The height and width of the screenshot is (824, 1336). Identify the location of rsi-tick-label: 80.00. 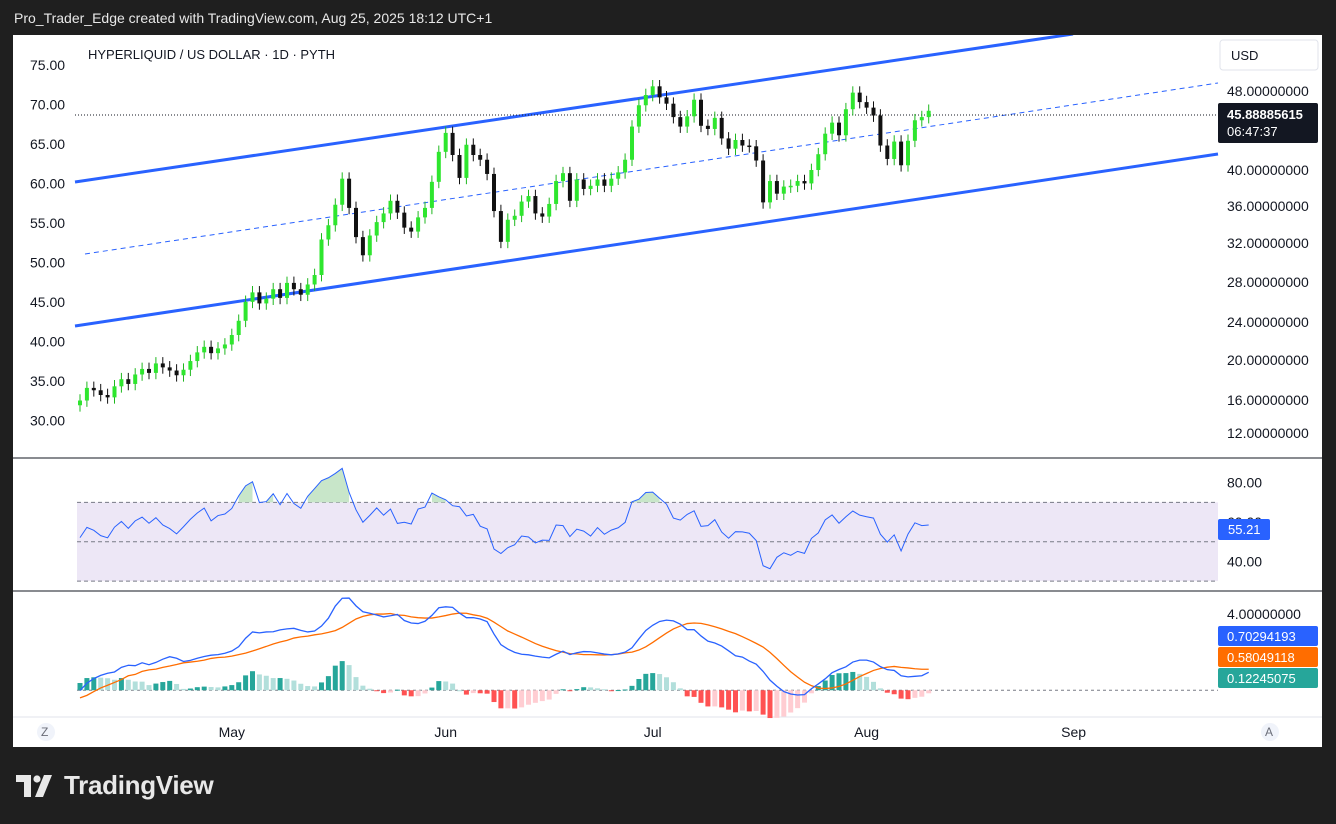
(1244, 483).